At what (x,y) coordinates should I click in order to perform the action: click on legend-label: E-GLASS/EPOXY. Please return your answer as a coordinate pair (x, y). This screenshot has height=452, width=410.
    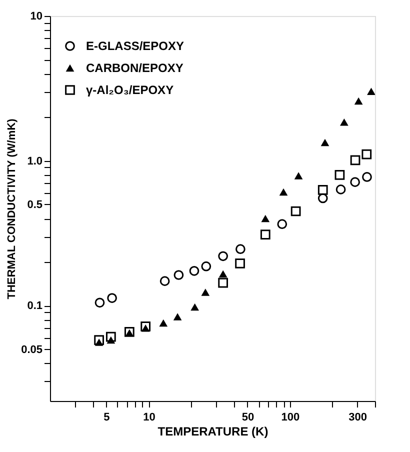
    Looking at the image, I should click on (135, 46).